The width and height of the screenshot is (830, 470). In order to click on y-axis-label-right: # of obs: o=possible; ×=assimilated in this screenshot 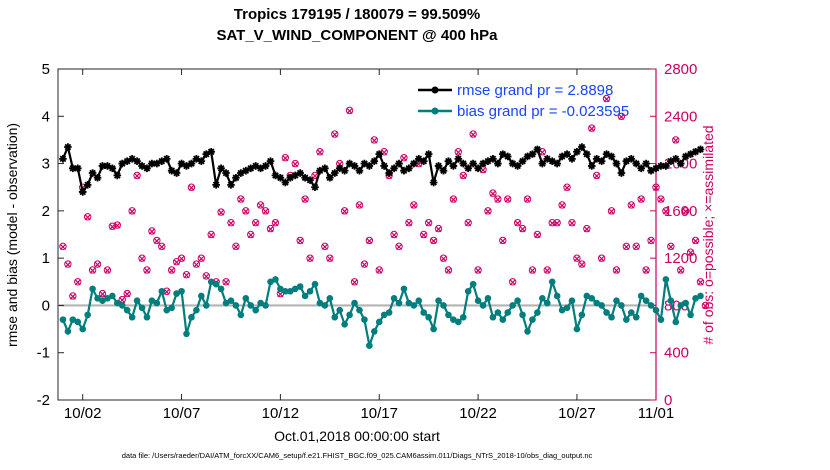, I will do `click(708, 234)`.